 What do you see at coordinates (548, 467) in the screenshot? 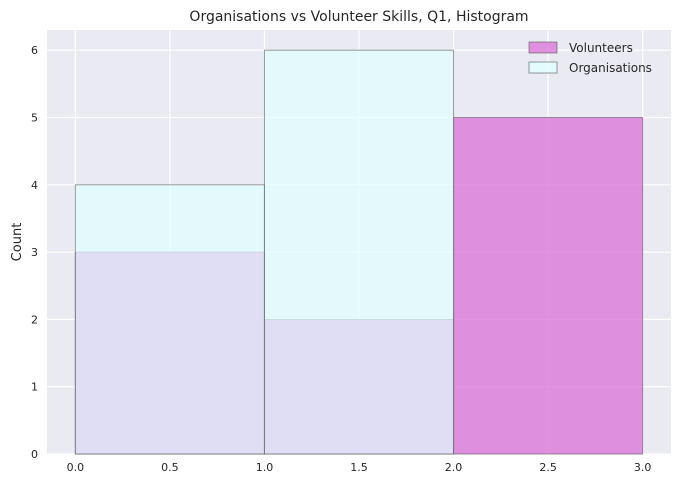
I see `x-tick-label: 2.5` at bounding box center [548, 467].